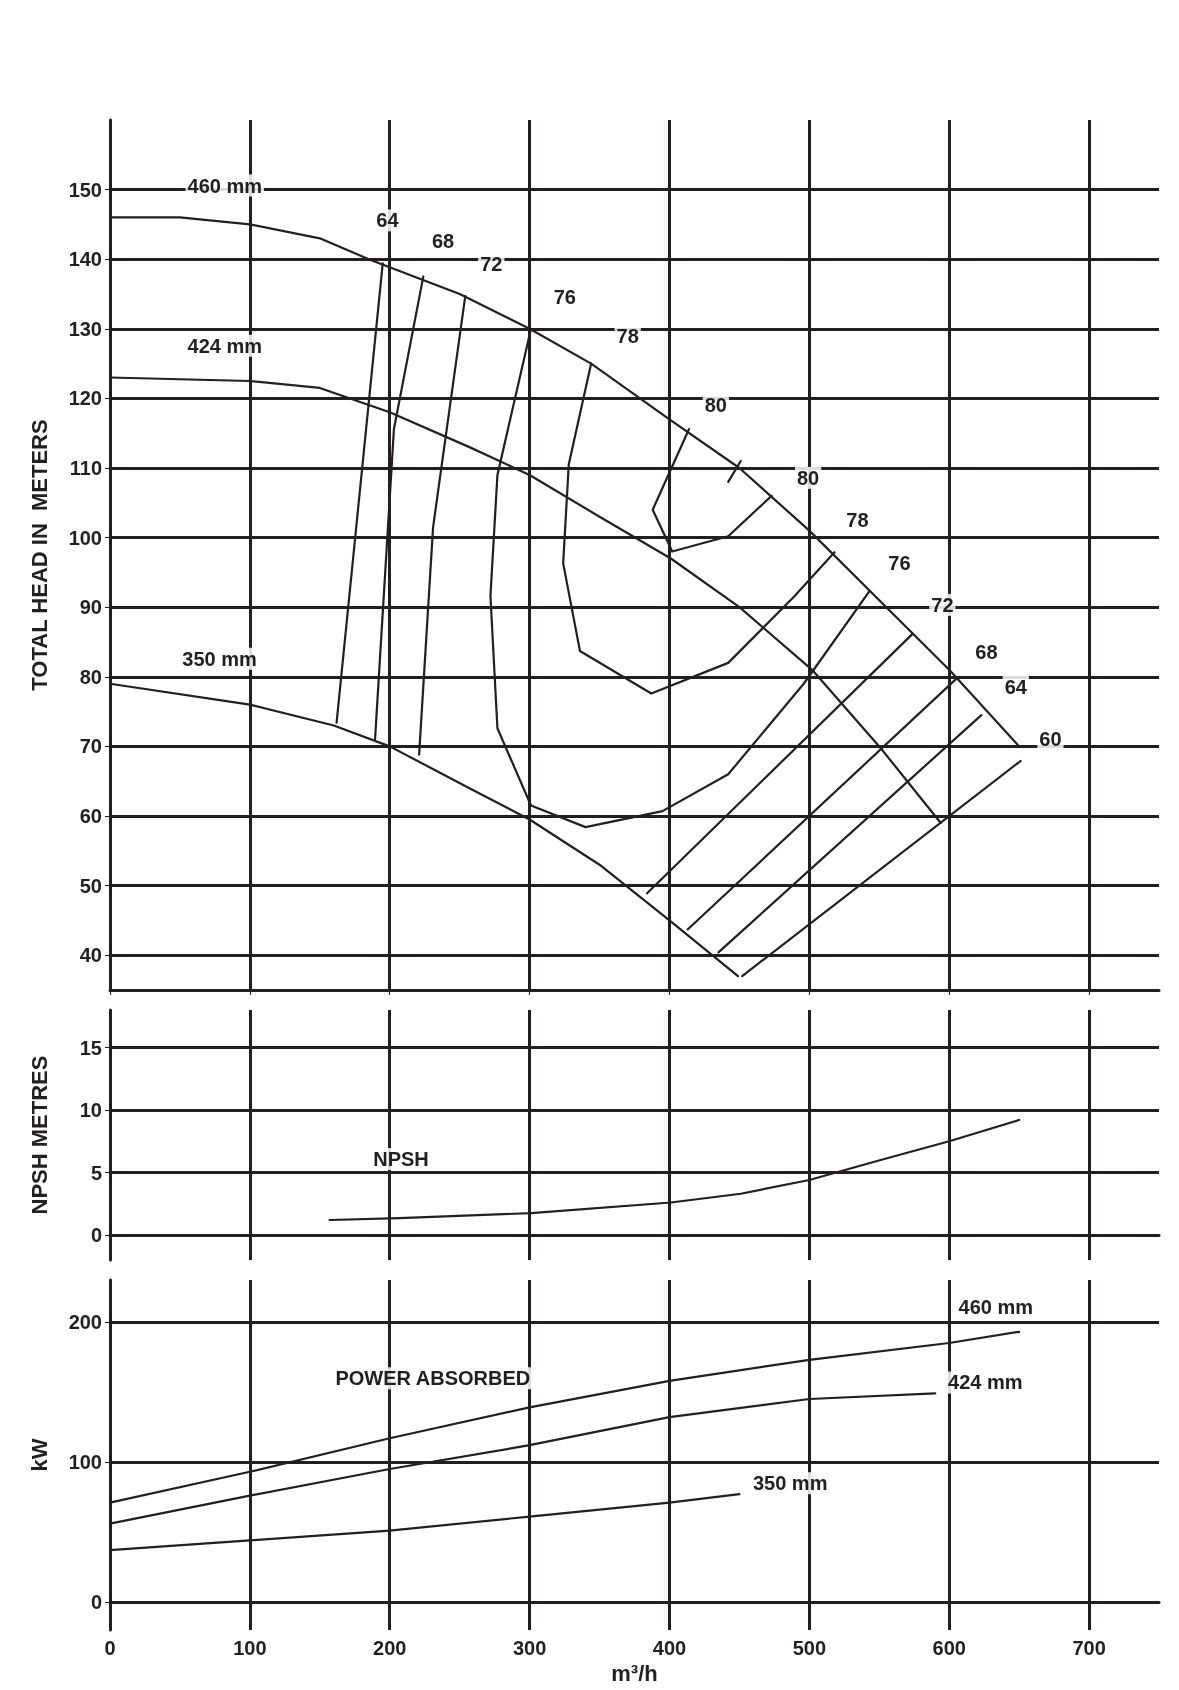 Image resolution: width=1179 pixels, height=1690 pixels. Describe the element at coordinates (90, 607) in the screenshot. I see `y-tick-label: 90` at that location.